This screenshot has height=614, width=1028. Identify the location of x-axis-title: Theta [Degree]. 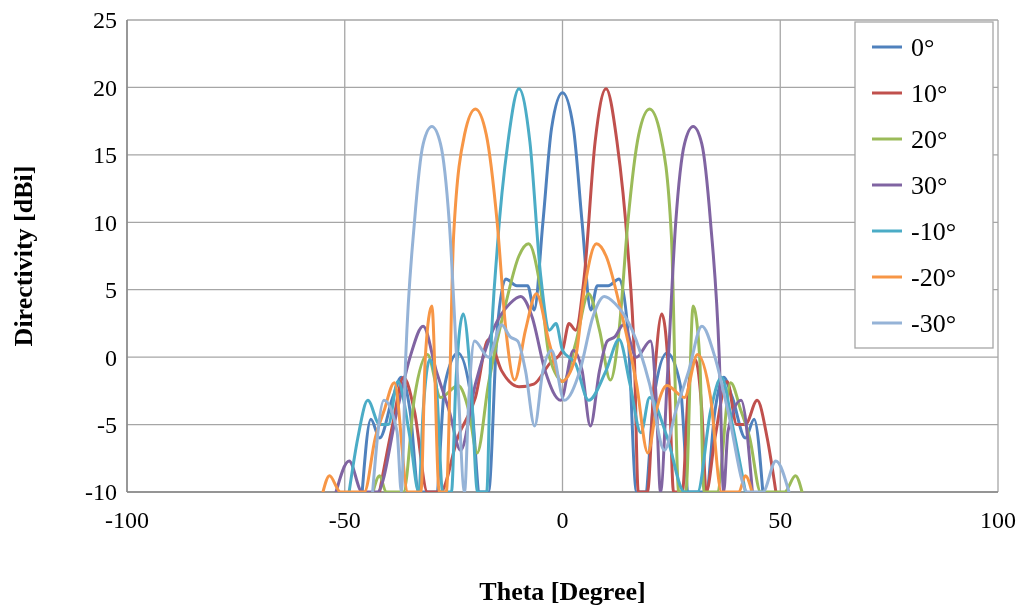
(562, 591).